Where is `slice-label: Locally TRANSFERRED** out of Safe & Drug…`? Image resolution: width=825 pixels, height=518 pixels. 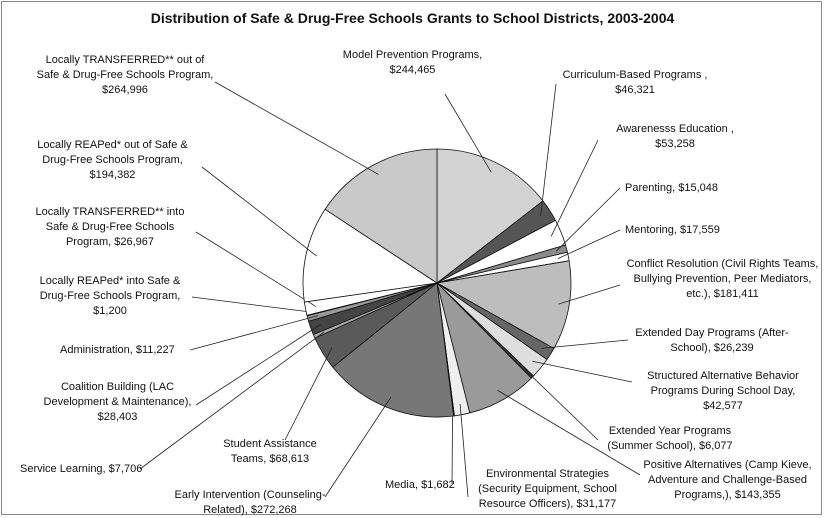 slice-label: Locally TRANSFERRED** out of Safe & Drug… is located at coordinates (125, 75).